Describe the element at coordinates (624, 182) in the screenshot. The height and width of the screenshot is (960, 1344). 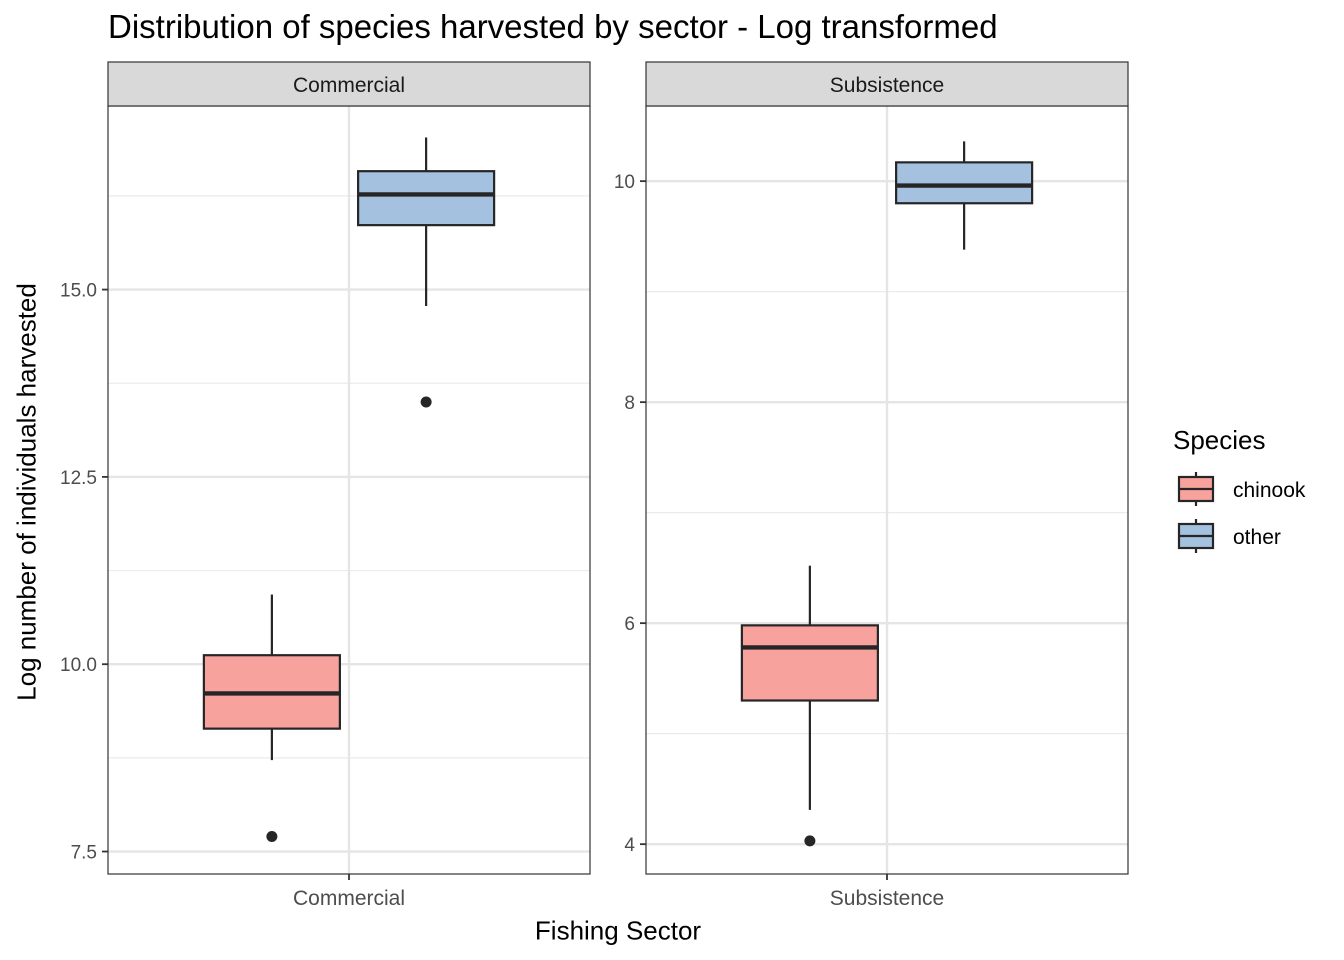
I see `y-tick-label: 10` at that location.